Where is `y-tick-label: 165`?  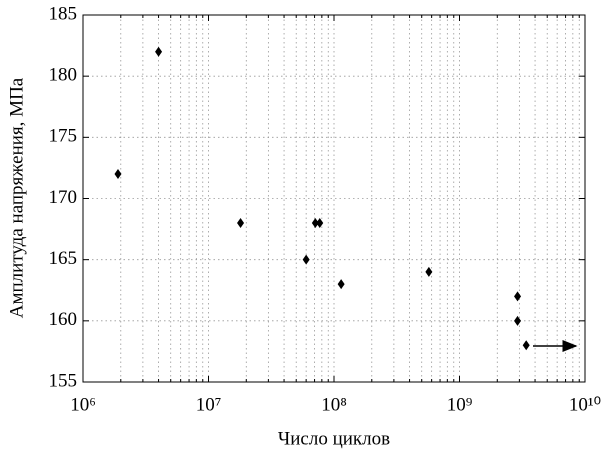 y-tick-label: 165 is located at coordinates (63, 258).